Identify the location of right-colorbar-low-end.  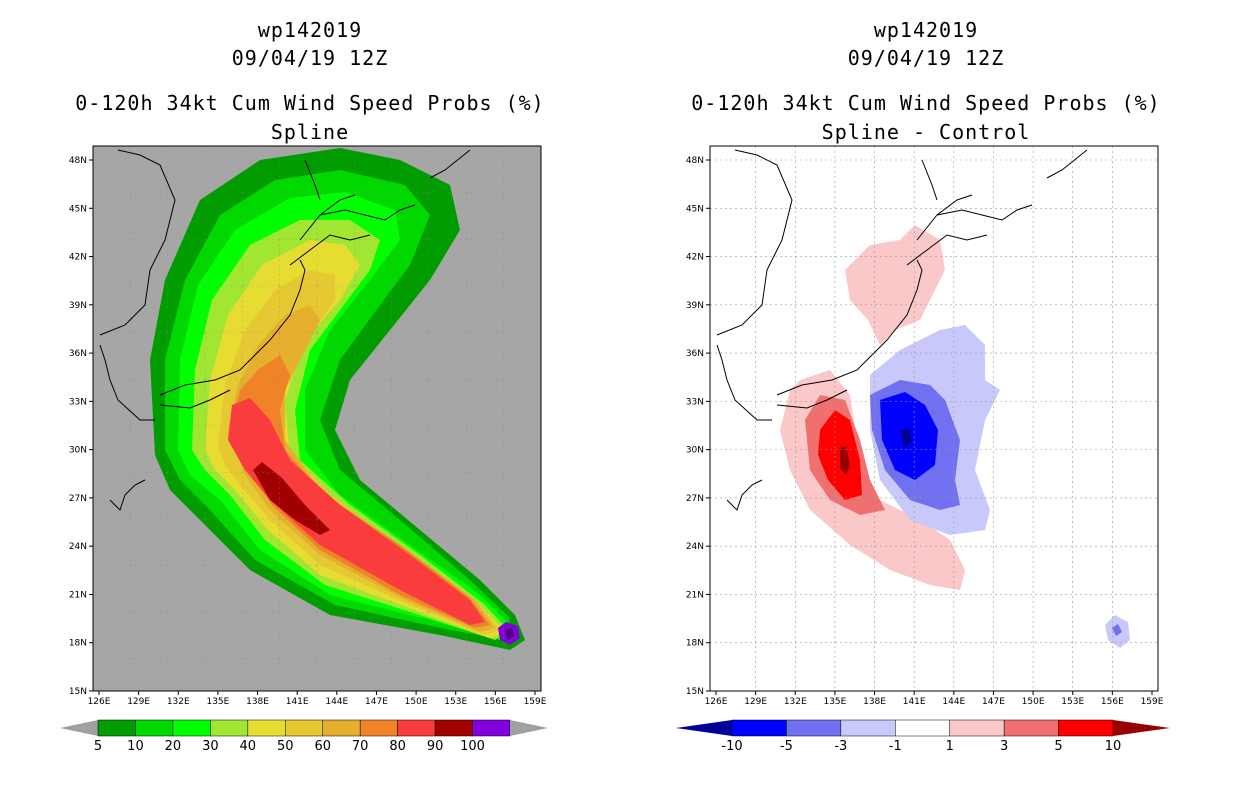
(704, 728).